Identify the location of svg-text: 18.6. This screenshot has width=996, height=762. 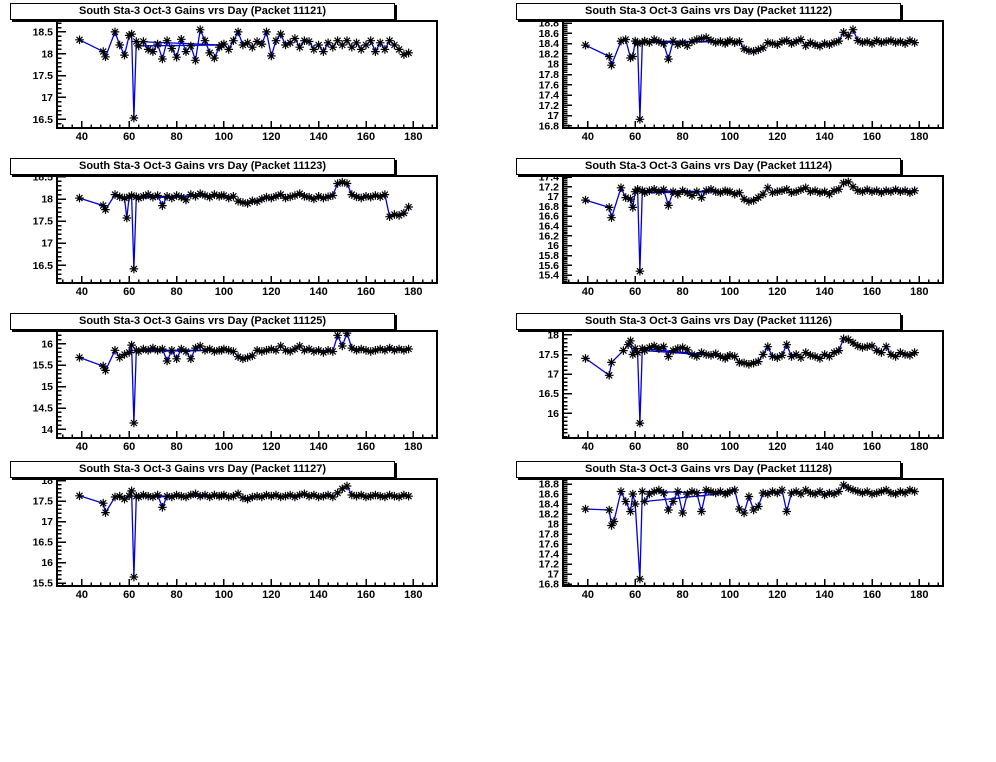
(549, 34).